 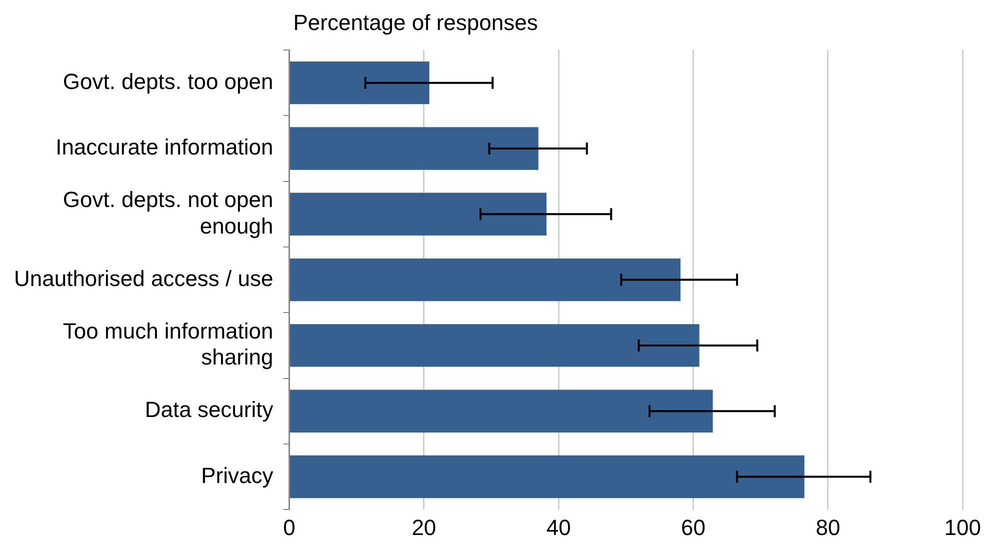 What do you see at coordinates (168, 212) in the screenshot?
I see `y-tick-label: Govt. depts. not open enough` at bounding box center [168, 212].